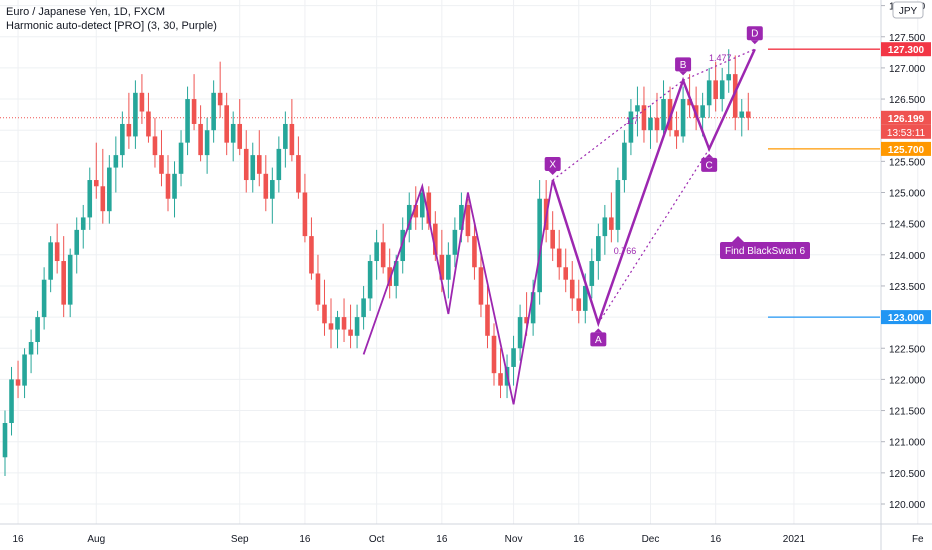  I want to click on price-tick-label: 124.500, so click(907, 225).